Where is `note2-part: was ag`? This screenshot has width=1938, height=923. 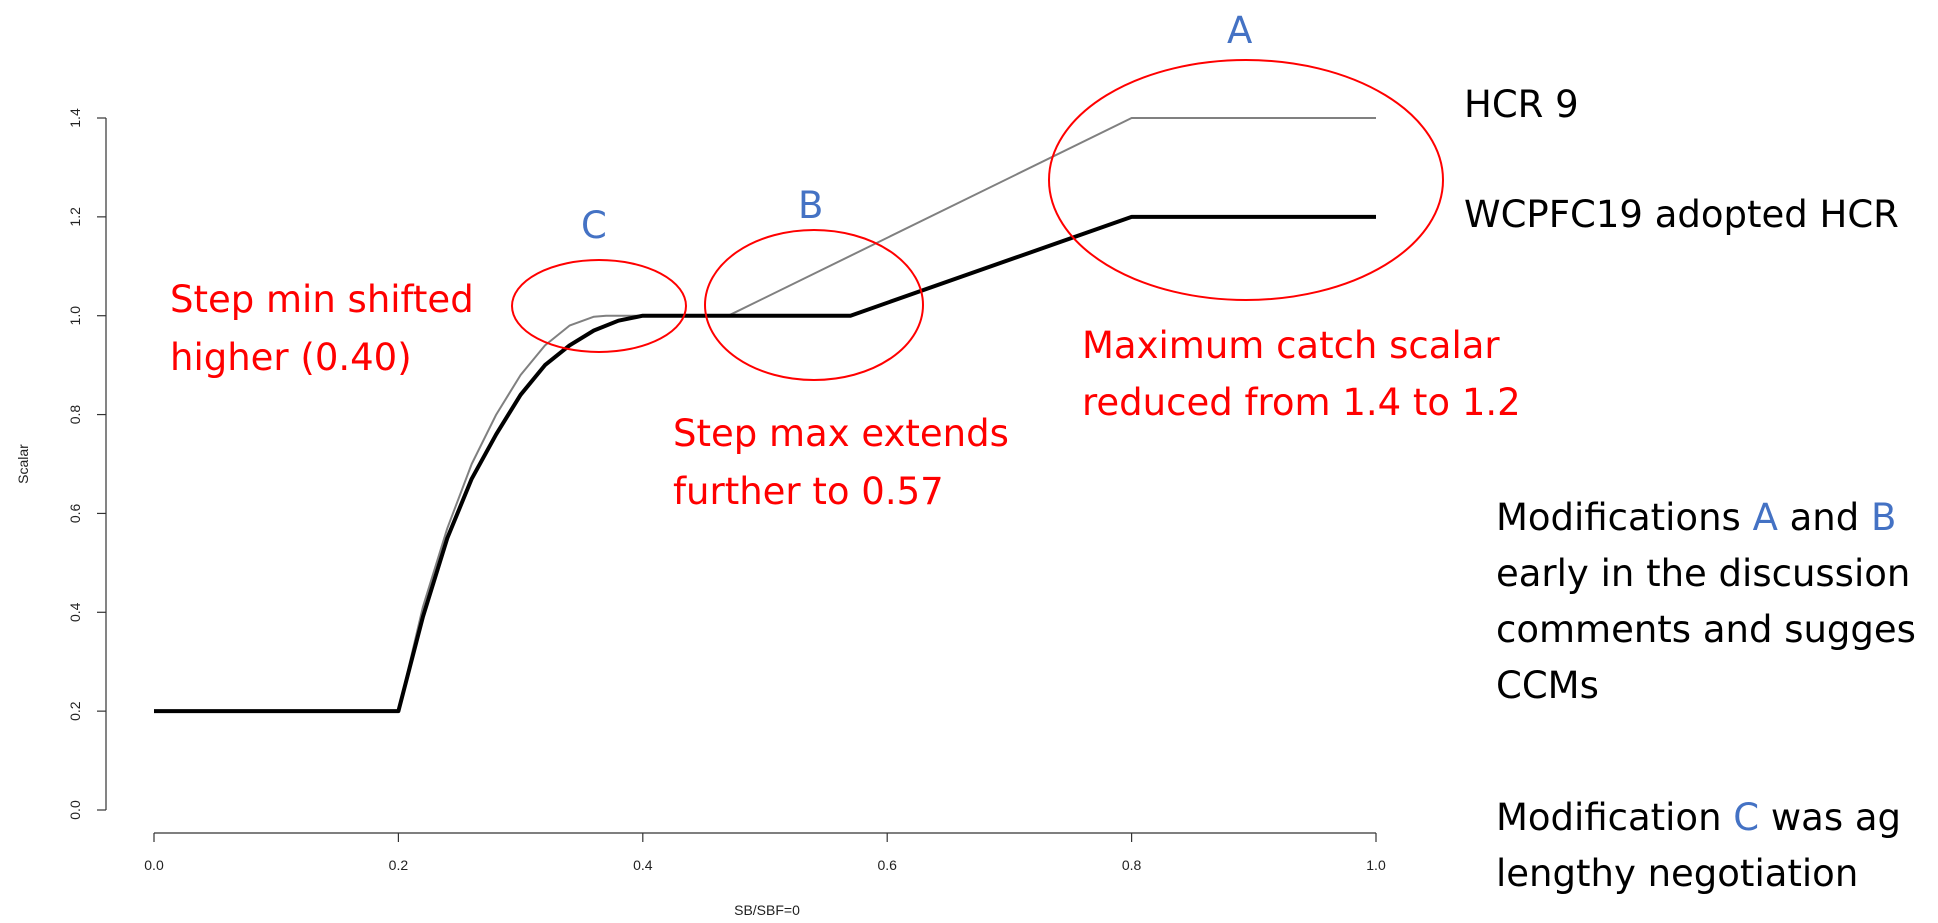
note2-part: was ag is located at coordinates (1830, 817).